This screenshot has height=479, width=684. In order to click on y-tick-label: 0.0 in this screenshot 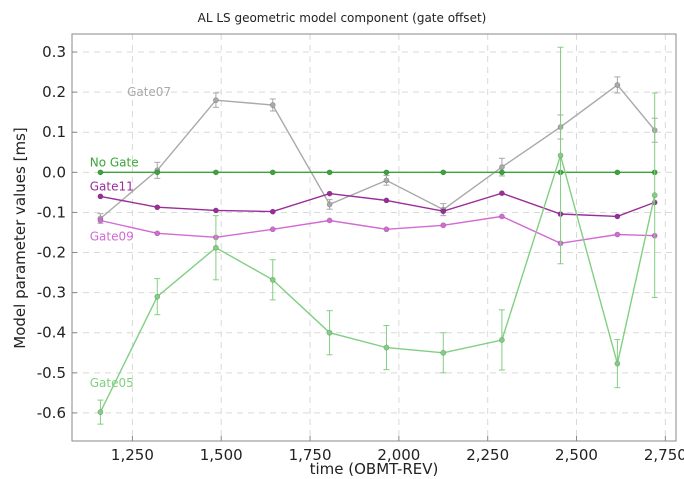, I will do `click(54, 172)`.